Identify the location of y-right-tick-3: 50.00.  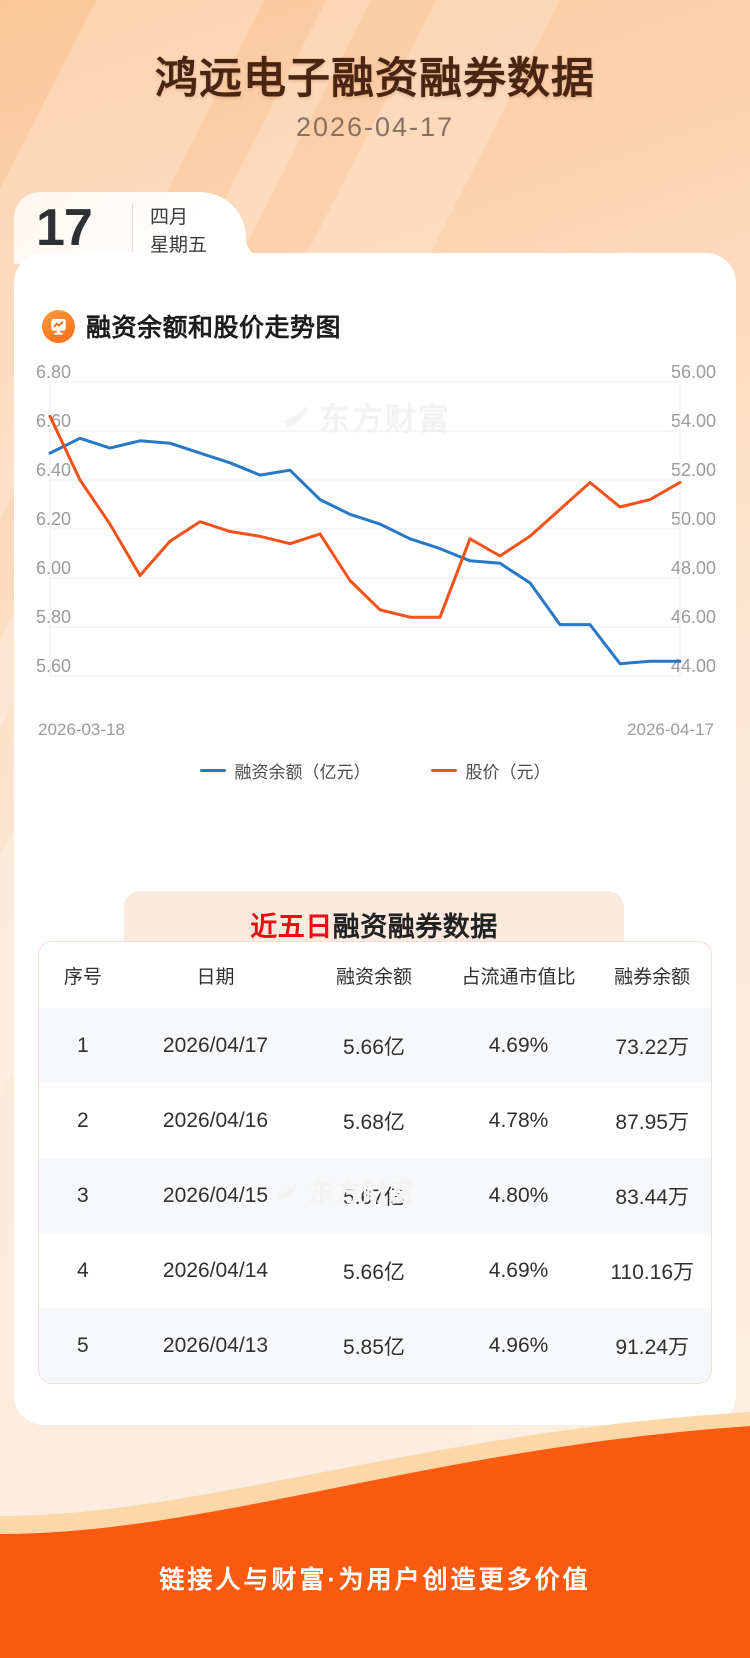
(693, 519).